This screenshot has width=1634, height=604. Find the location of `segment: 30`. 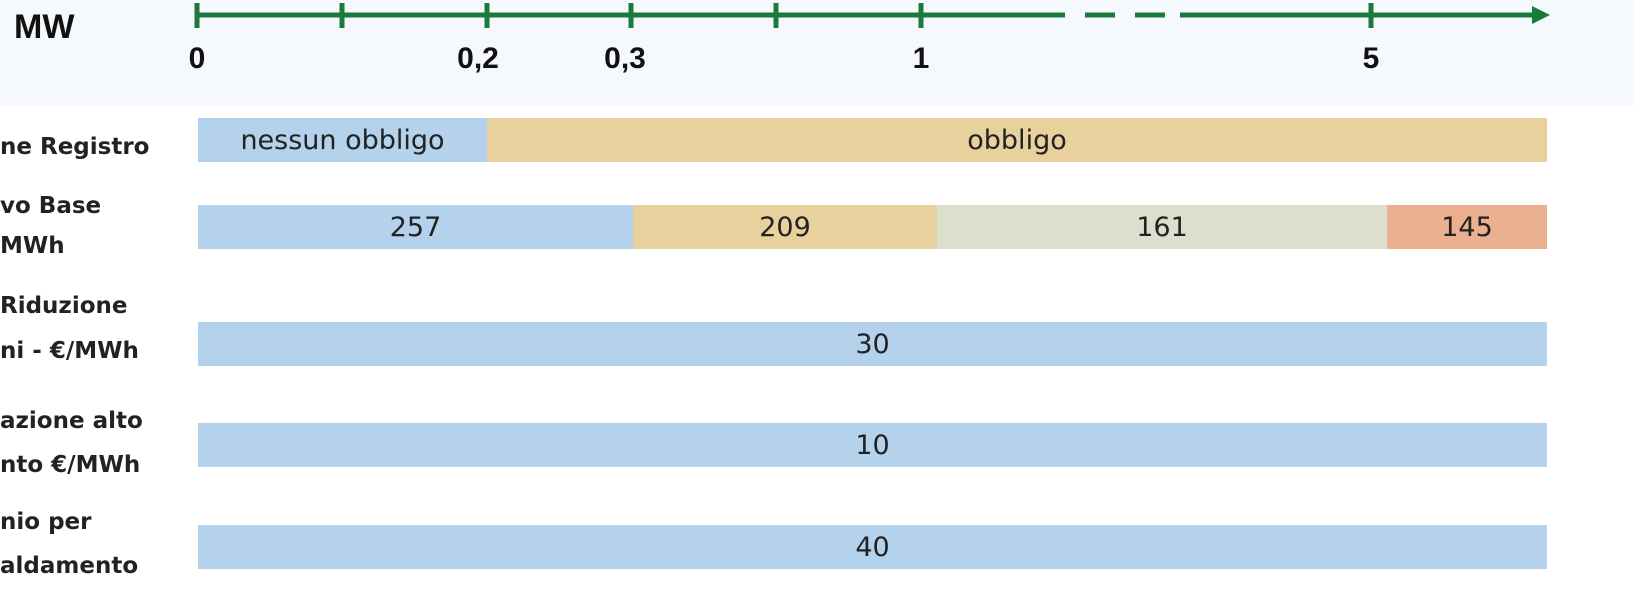

segment: 30 is located at coordinates (872, 344).